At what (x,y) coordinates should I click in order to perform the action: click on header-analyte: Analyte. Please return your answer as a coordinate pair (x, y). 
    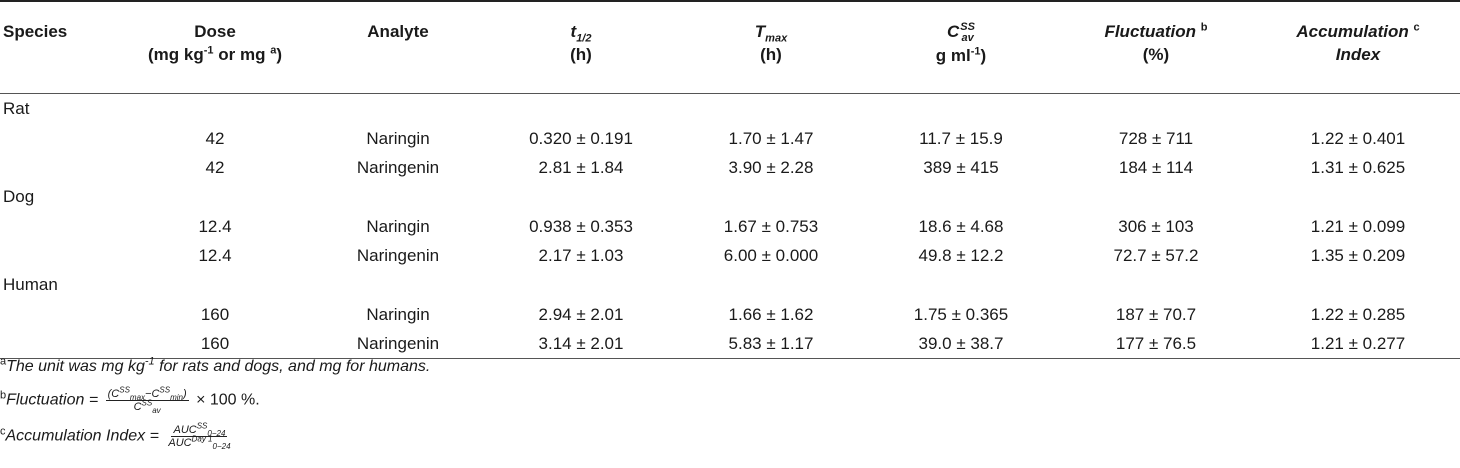
    Looking at the image, I should click on (398, 47).